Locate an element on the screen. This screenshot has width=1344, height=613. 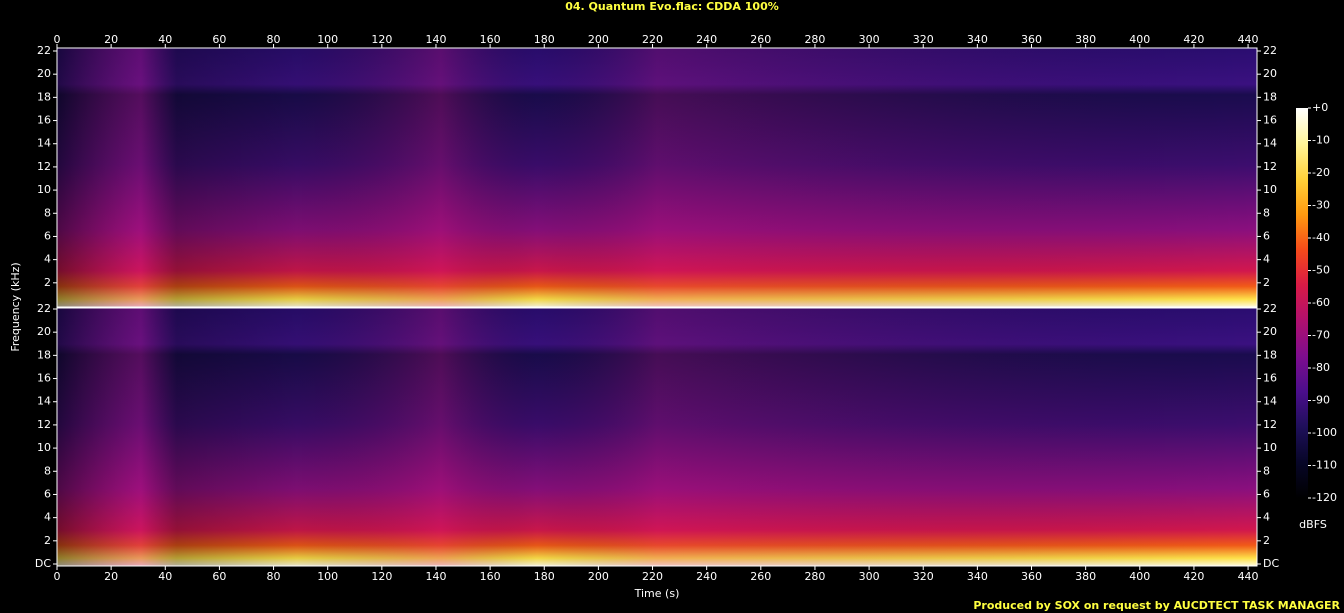
x-tick-label-top: 360 is located at coordinates (1031, 39).